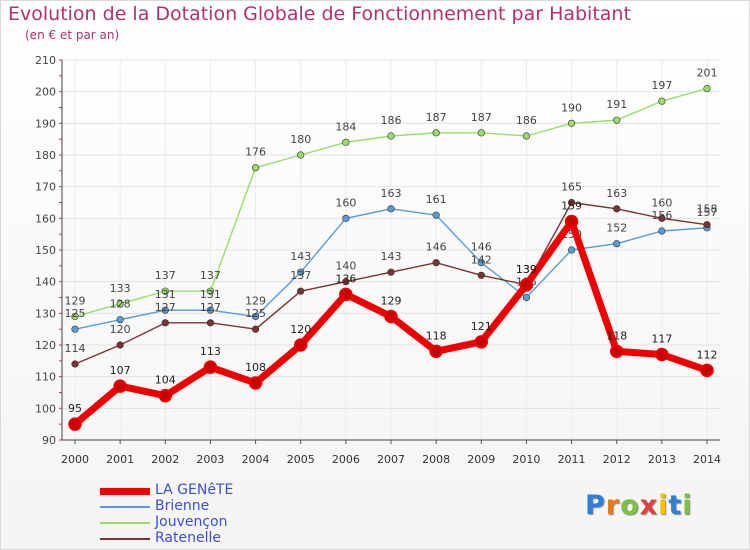  I want to click on data-label: 190, so click(571, 107).